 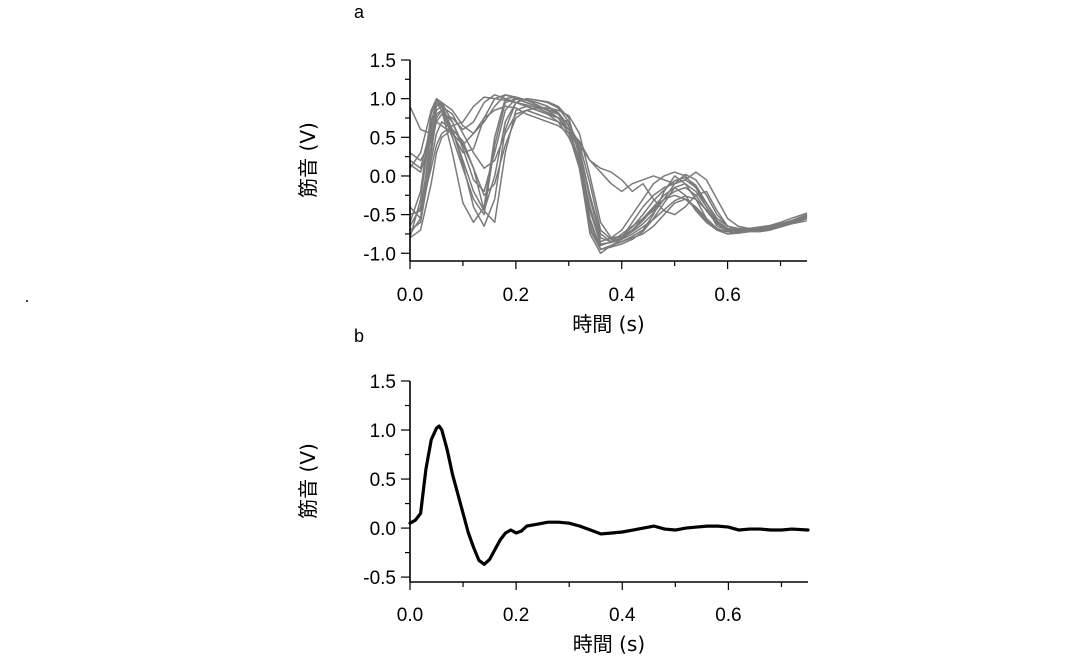 I want to click on panel-a-label: a, so click(x=359, y=12).